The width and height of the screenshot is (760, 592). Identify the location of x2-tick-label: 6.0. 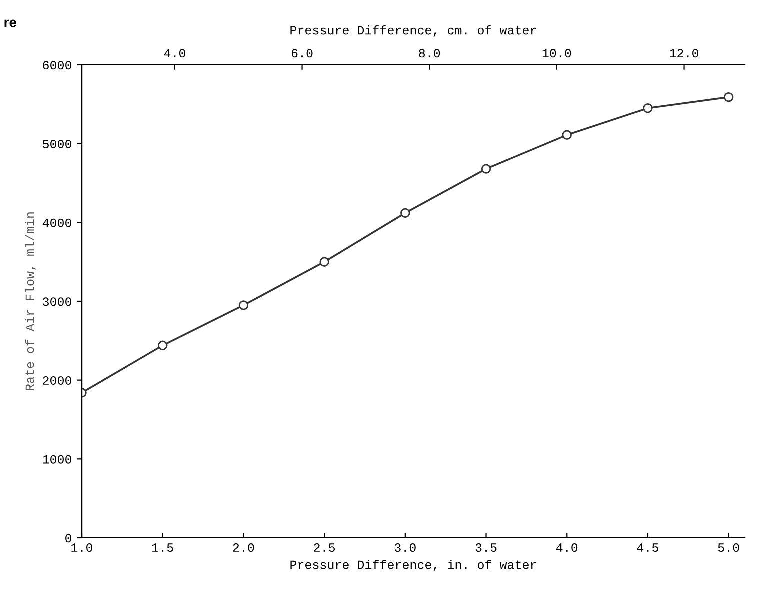
(302, 53).